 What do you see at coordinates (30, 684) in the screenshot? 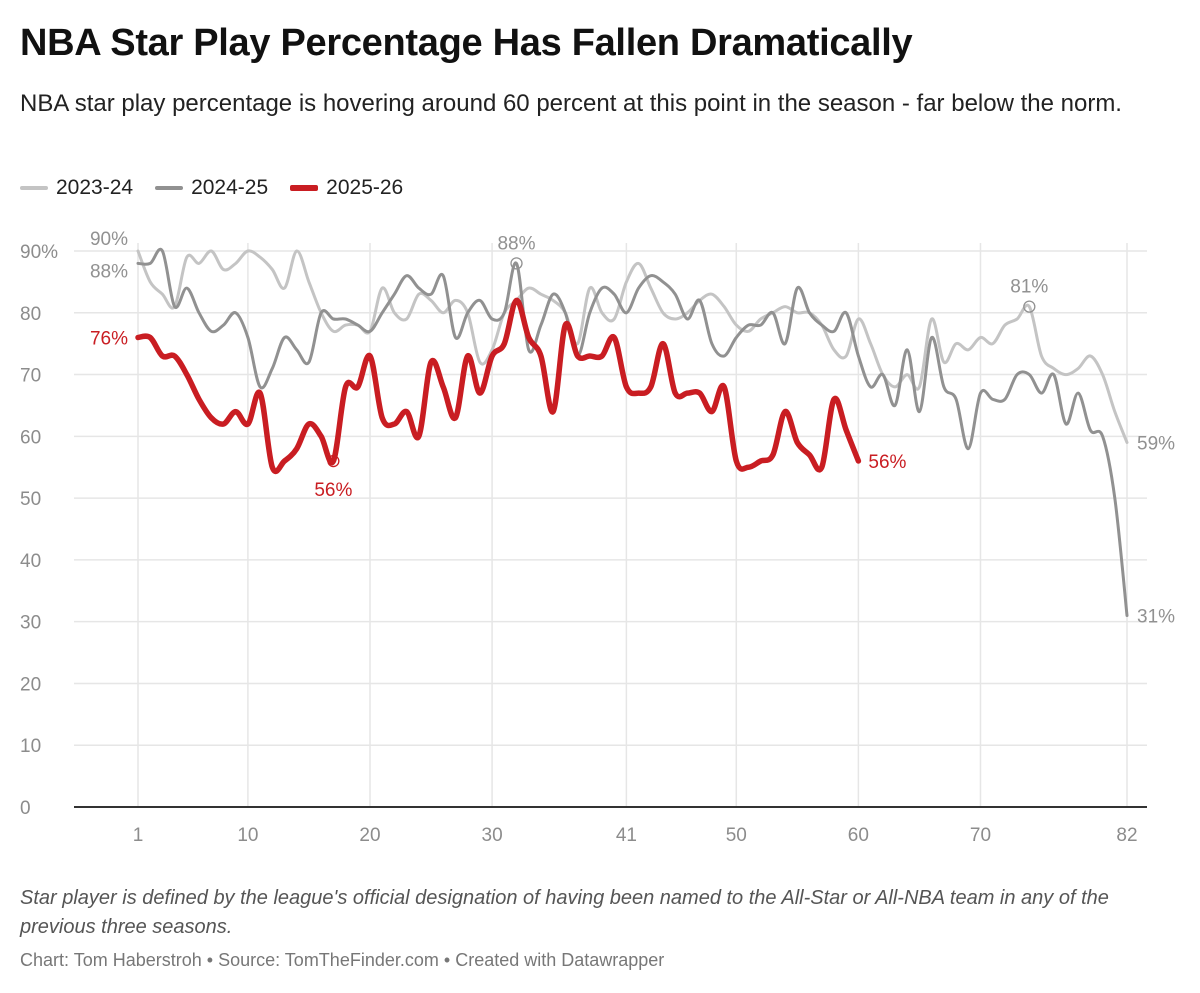
I see `y-tick-label: 20` at bounding box center [30, 684].